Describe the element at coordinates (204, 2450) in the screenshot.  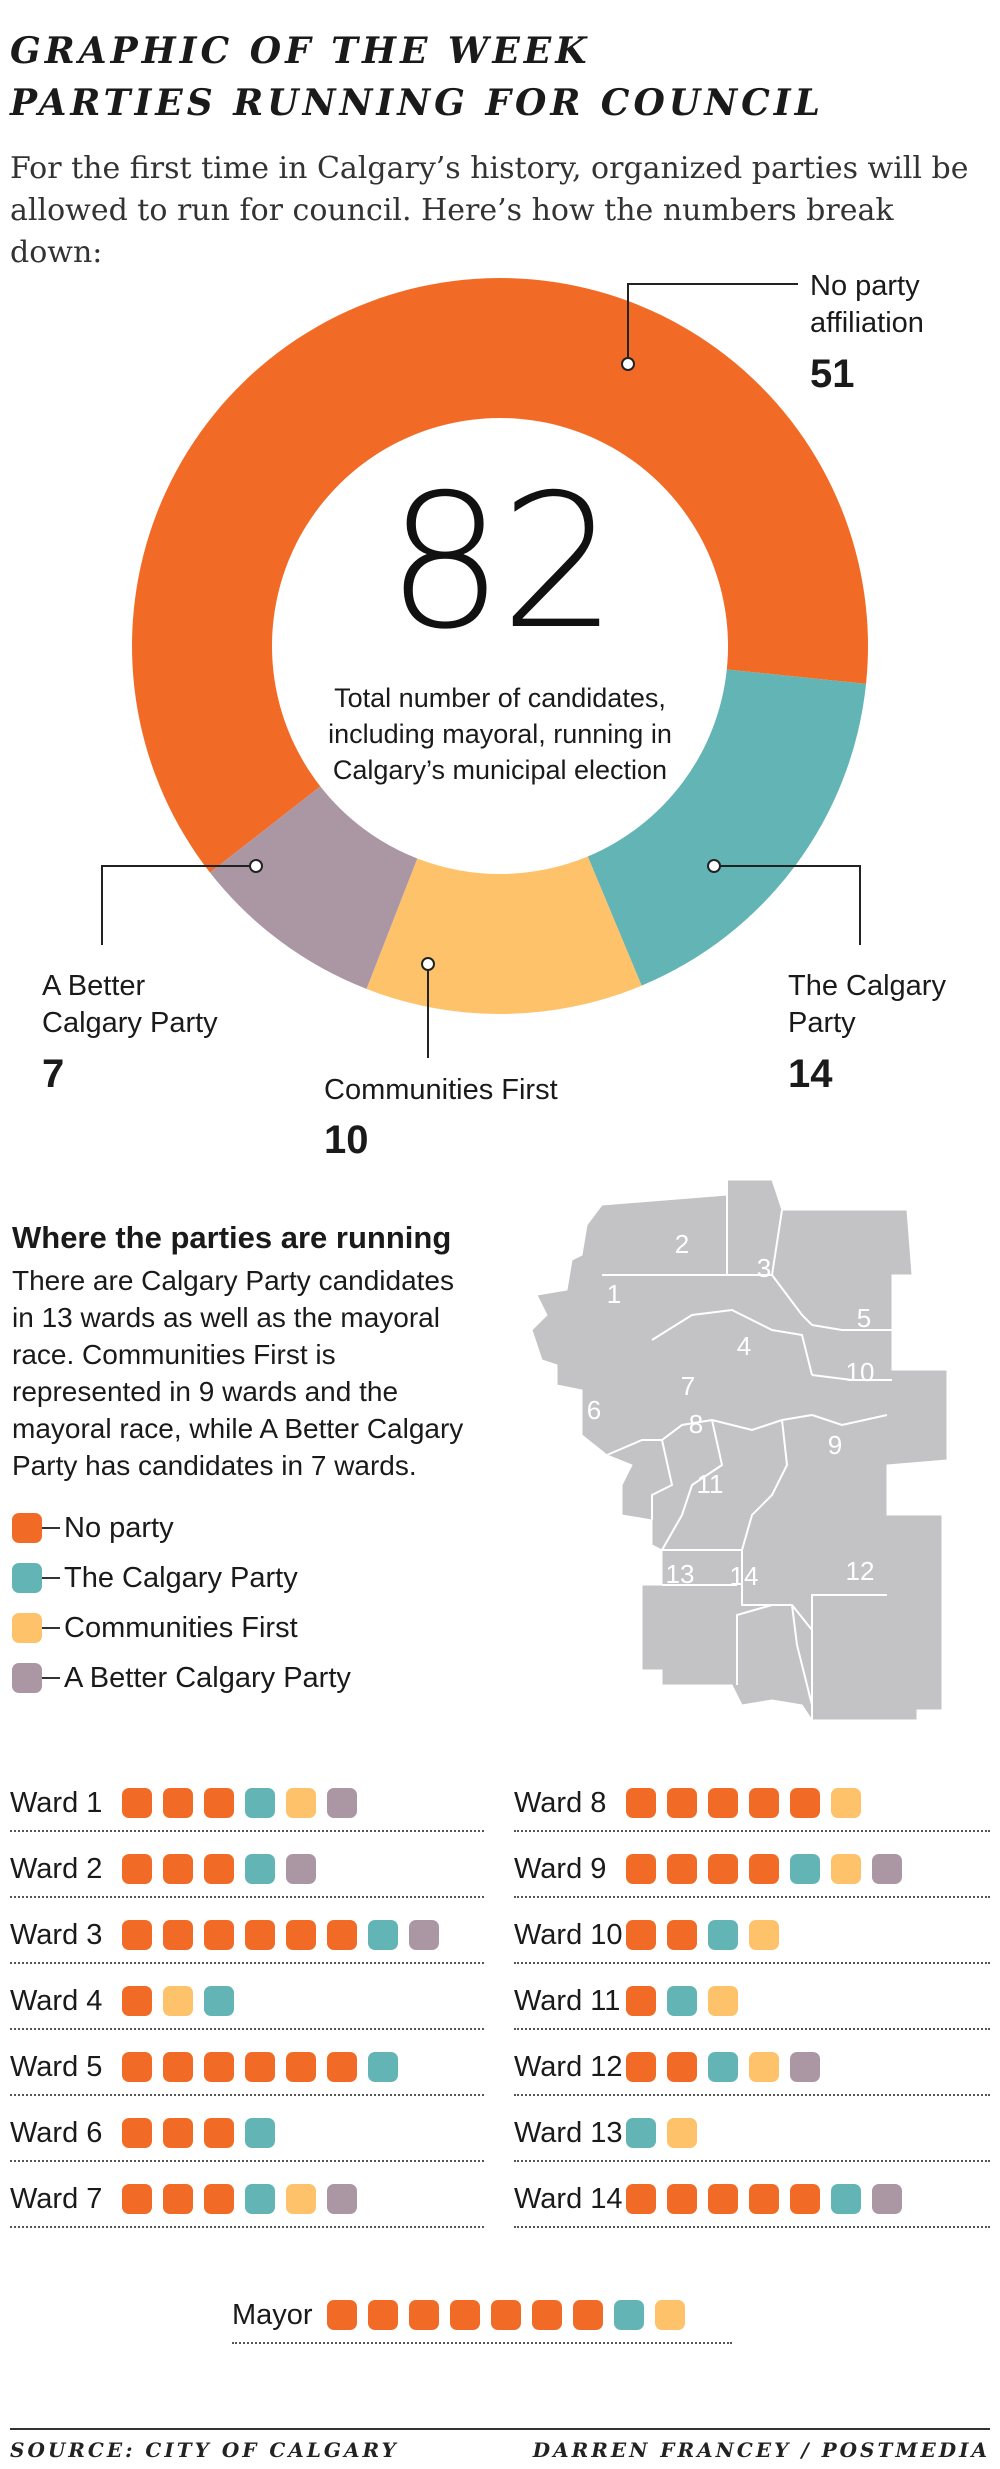
I see `source-credit: SOURCE: CITY OF CALGARY` at that location.